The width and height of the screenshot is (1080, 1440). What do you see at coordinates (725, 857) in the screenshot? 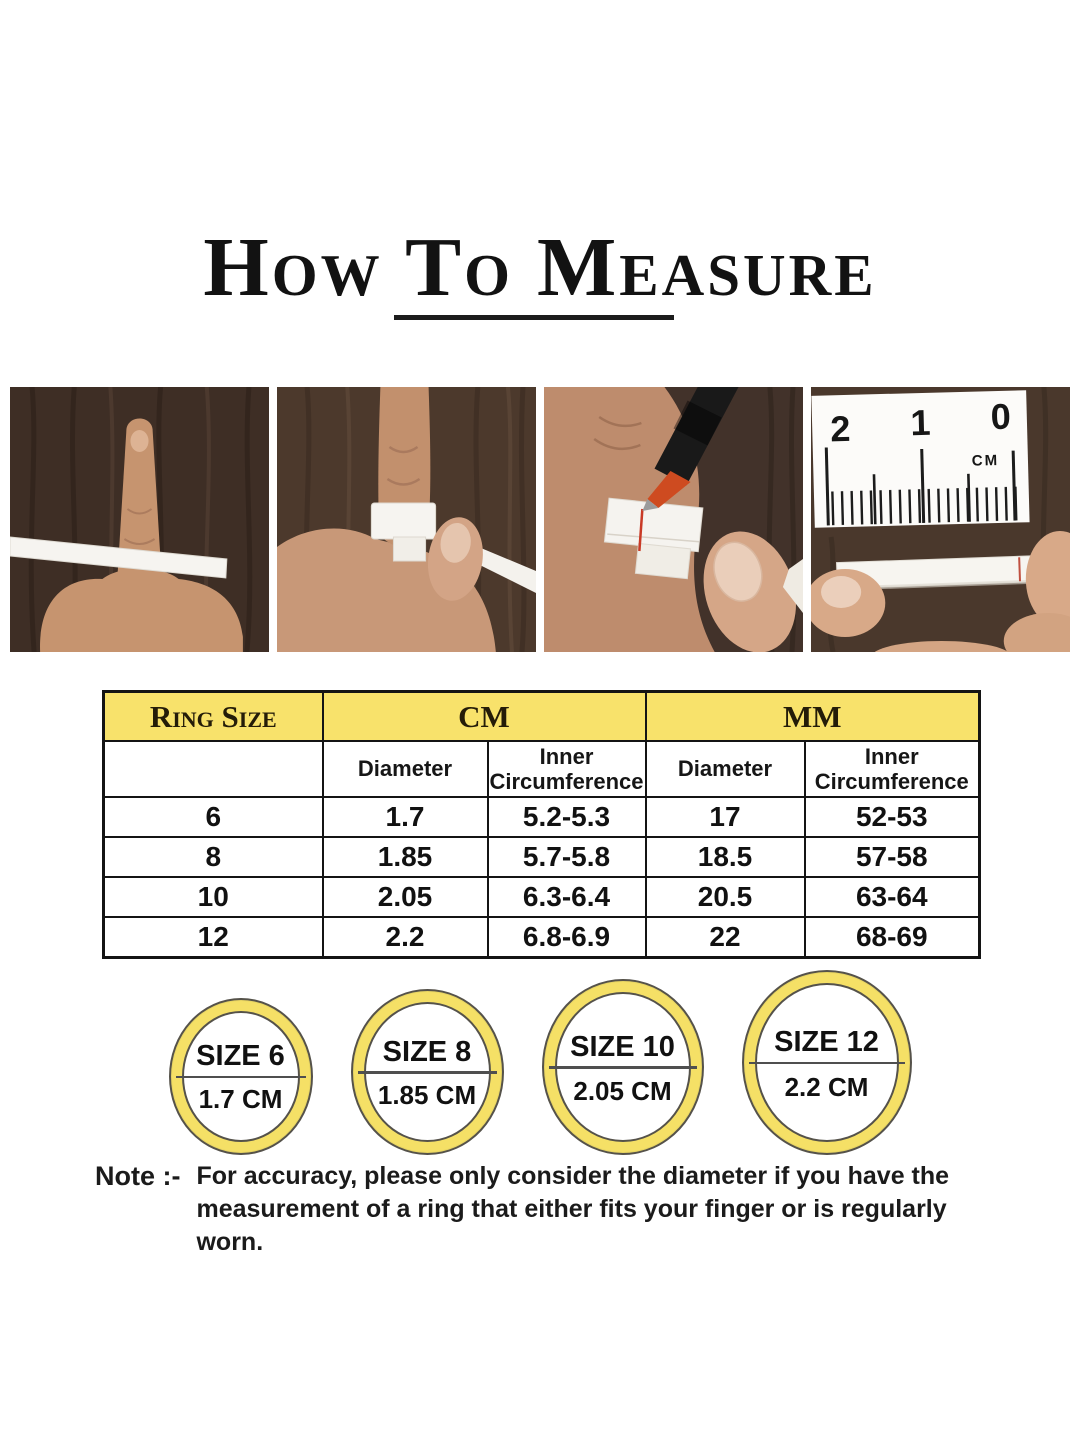
I see `cell-mm-diameter: 18.5` at bounding box center [725, 857].